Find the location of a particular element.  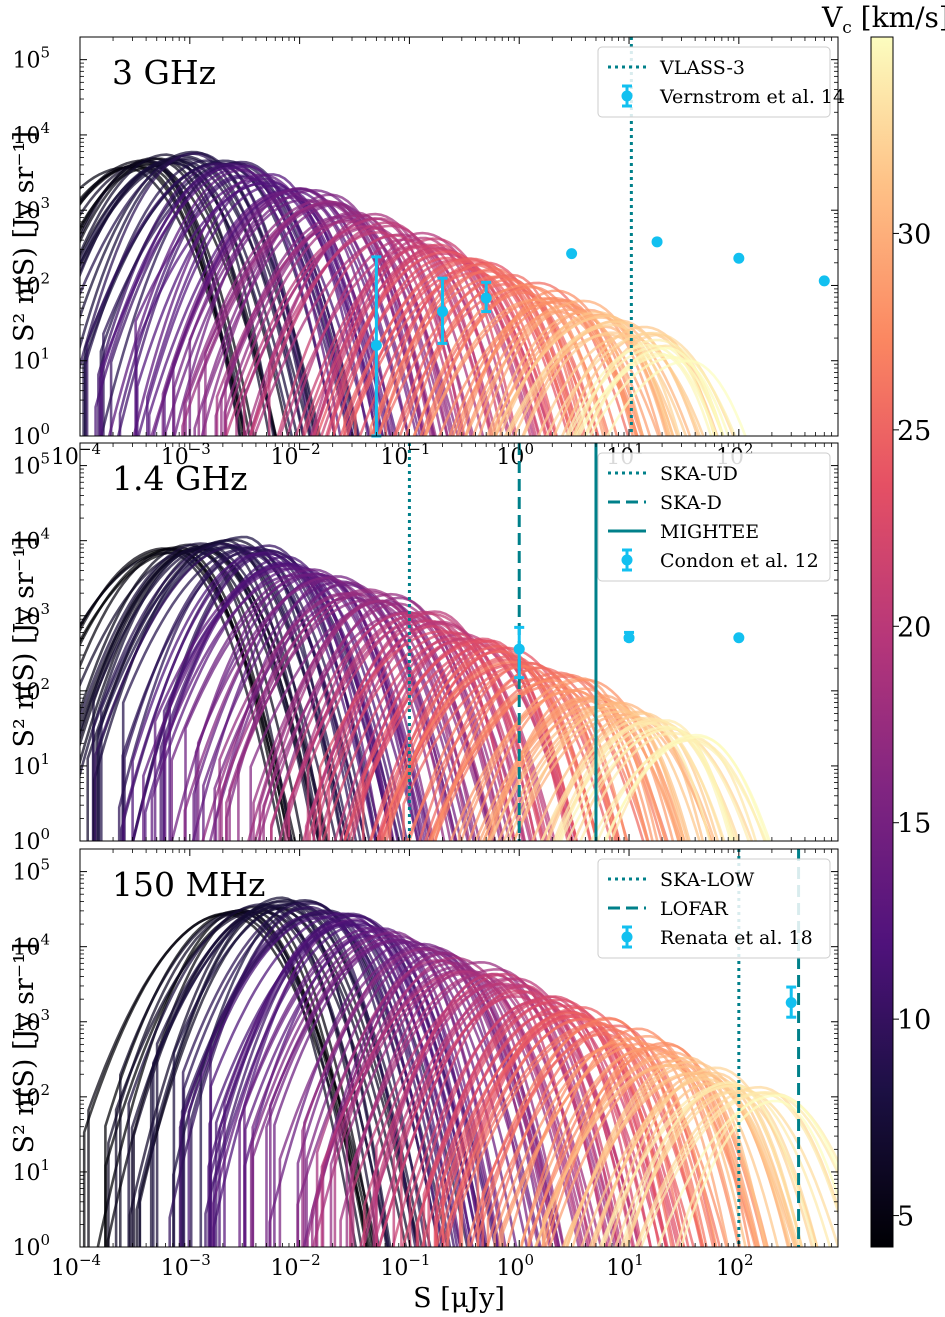

legend-entry: SKA-LOW is located at coordinates (707, 880).